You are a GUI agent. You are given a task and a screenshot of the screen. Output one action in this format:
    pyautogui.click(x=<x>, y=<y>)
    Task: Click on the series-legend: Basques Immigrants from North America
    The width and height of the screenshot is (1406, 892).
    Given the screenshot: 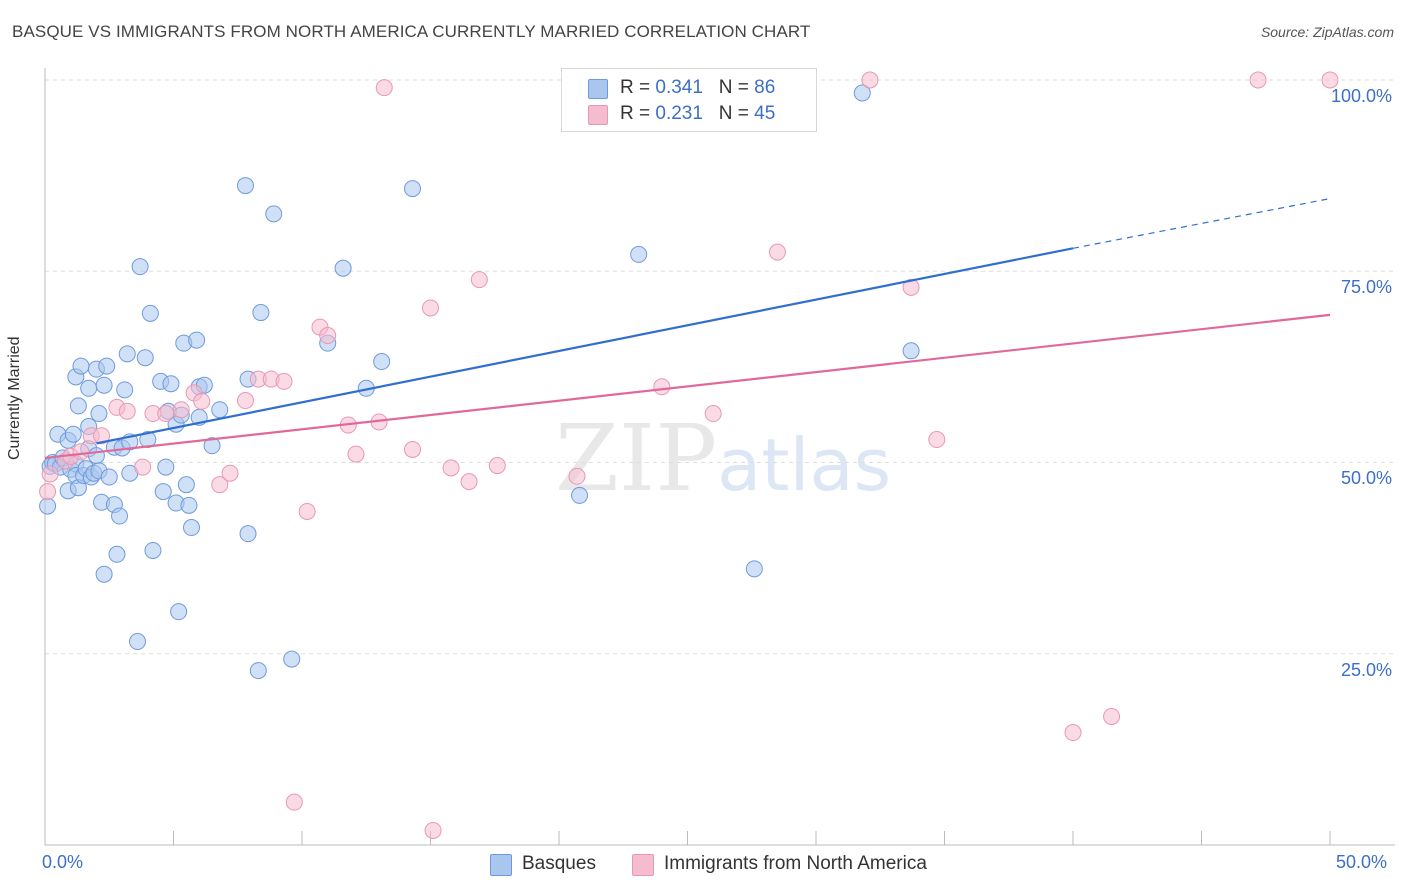 What is the action you would take?
    pyautogui.click(x=703, y=865)
    